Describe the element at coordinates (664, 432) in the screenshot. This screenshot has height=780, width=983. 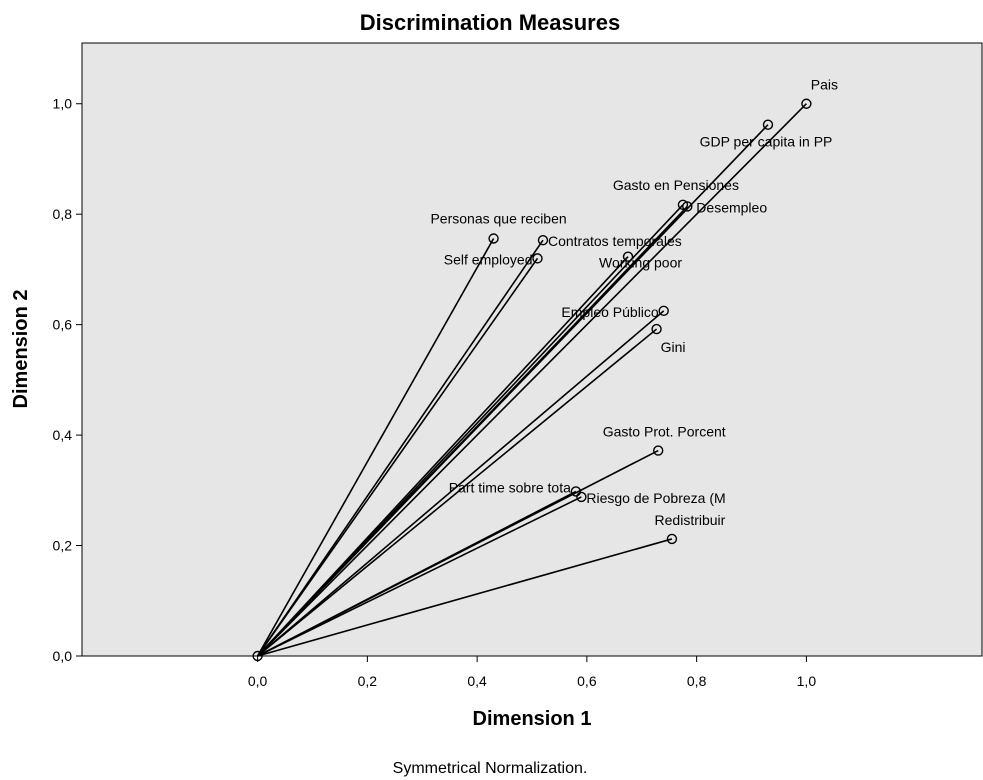
I see `point-label: Gasto Prot. Porcent` at that location.